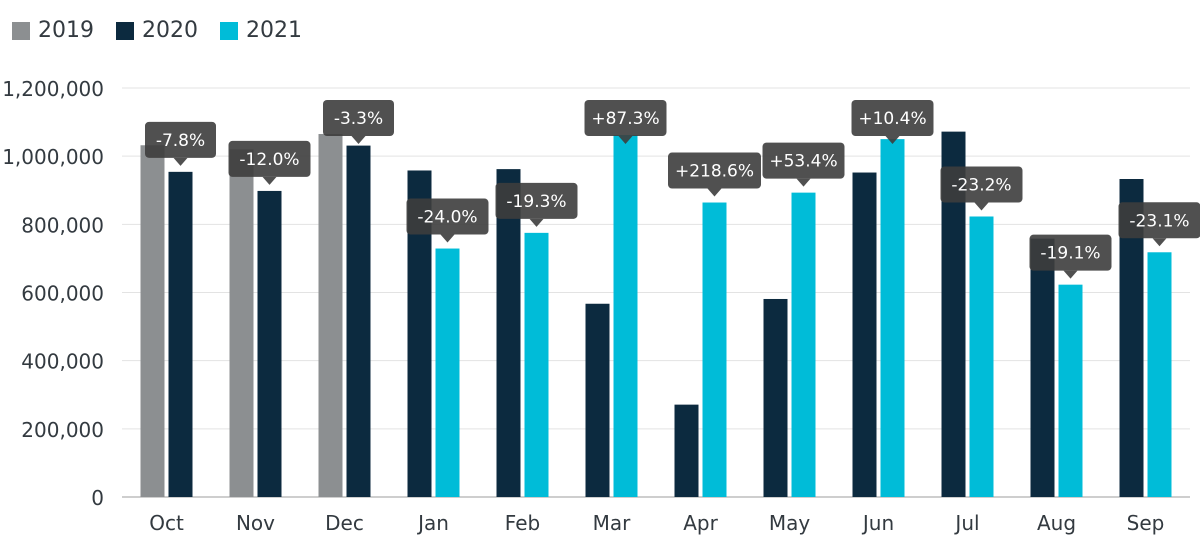  I want to click on bar-2021-feb, so click(536, 364).